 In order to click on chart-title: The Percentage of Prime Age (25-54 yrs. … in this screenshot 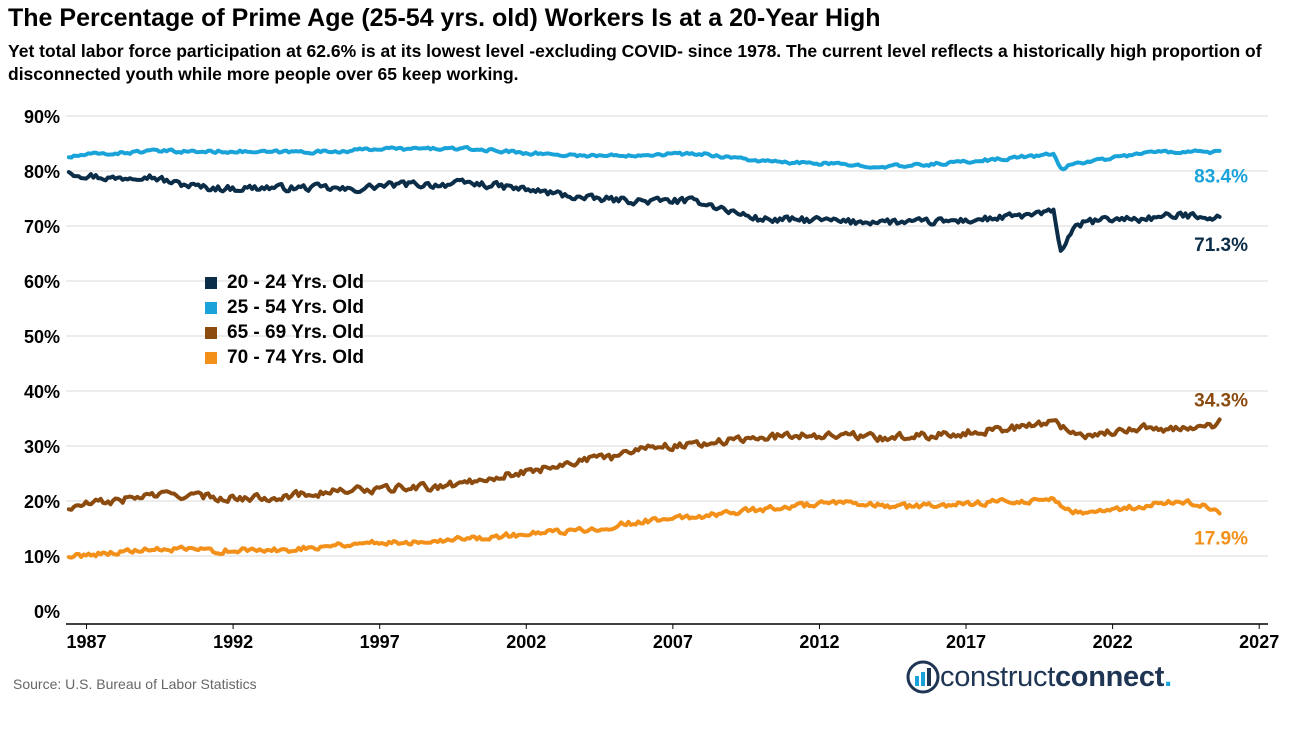, I will do `click(444, 18)`.